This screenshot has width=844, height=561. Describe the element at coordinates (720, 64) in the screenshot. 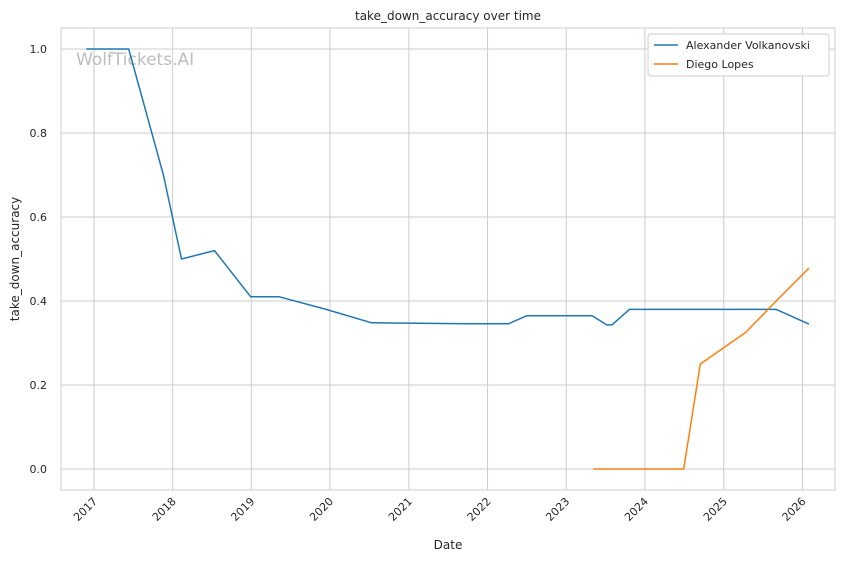

I see `legend-label: Diego Lopes` at that location.